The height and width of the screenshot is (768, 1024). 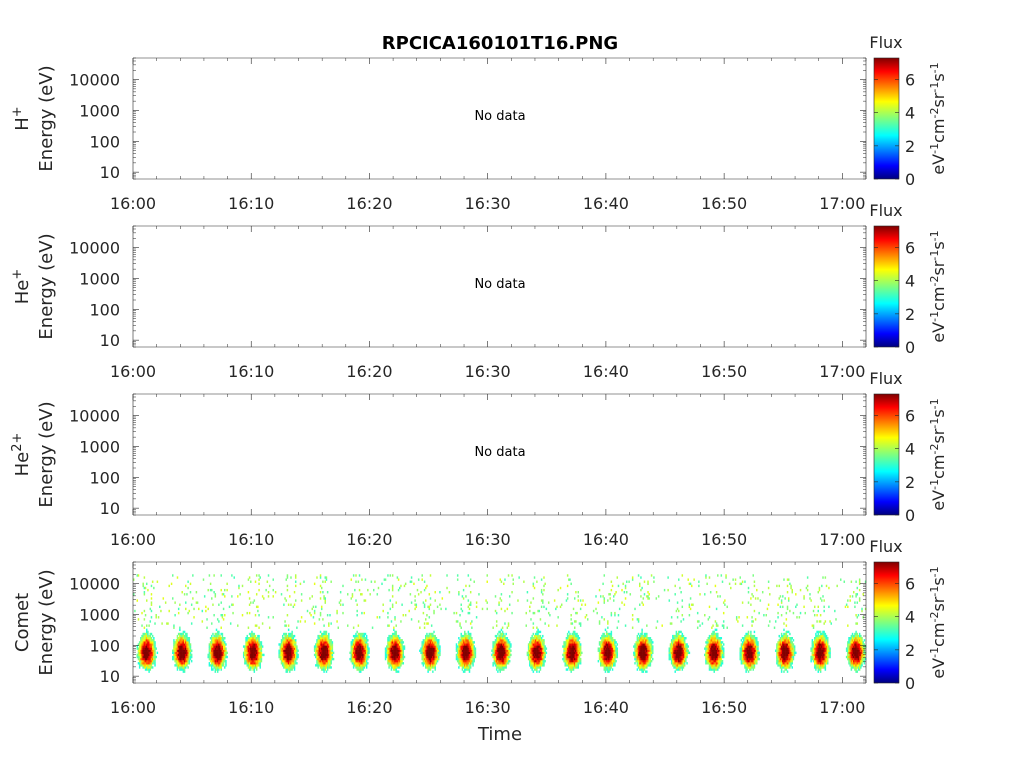 What do you see at coordinates (606, 539) in the screenshot?
I see `x-tick-label: 16:40` at bounding box center [606, 539].